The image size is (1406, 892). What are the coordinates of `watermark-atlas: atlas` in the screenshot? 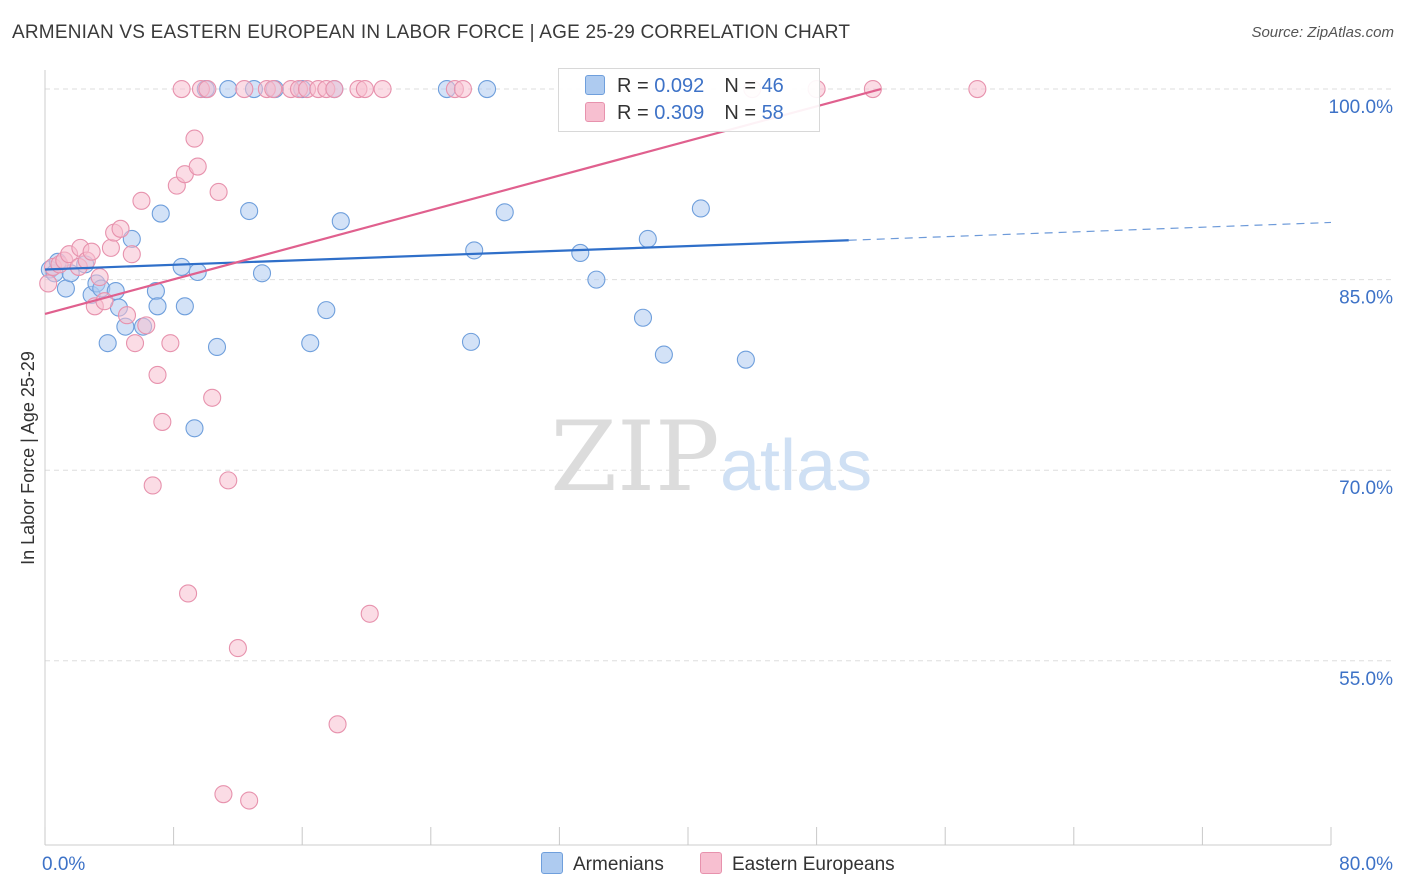 It's located at (796, 466).